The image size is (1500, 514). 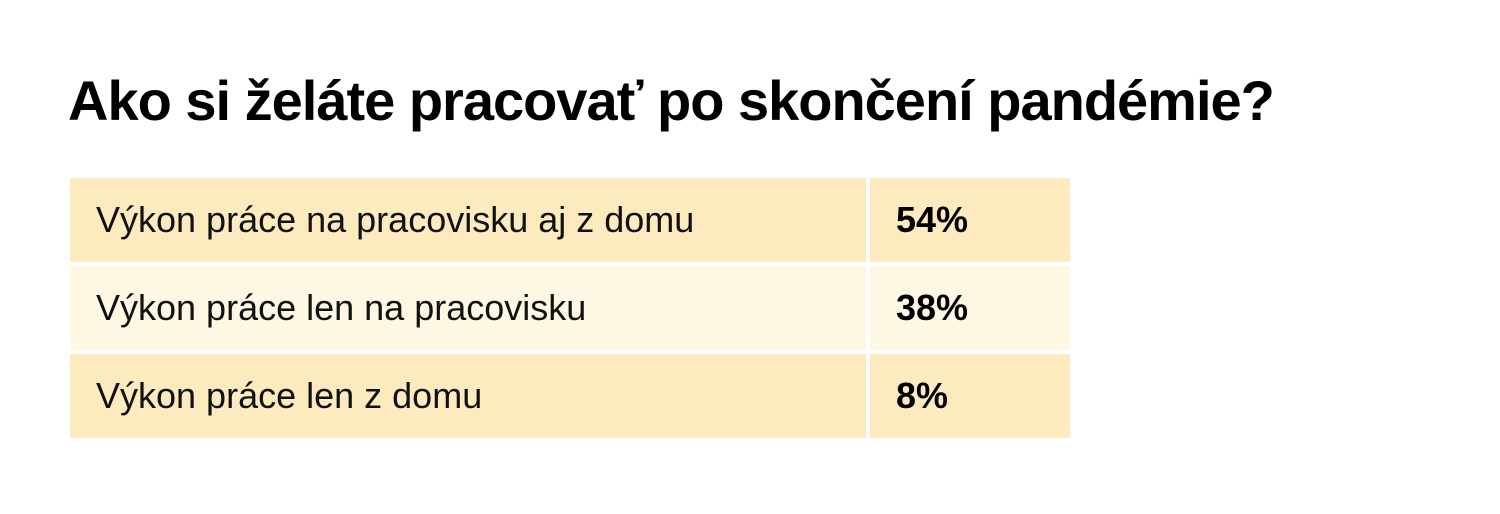 I want to click on row: Výkon práce len z domu 8%, so click(x=570, y=396).